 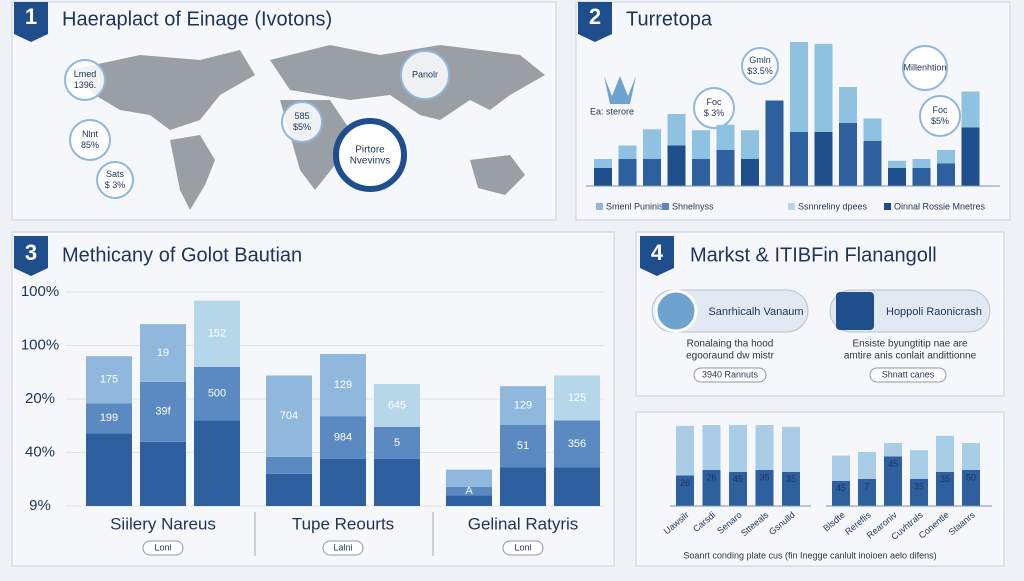 What do you see at coordinates (370, 161) in the screenshot?
I see `highlight-label: Nvevinvs` at bounding box center [370, 161].